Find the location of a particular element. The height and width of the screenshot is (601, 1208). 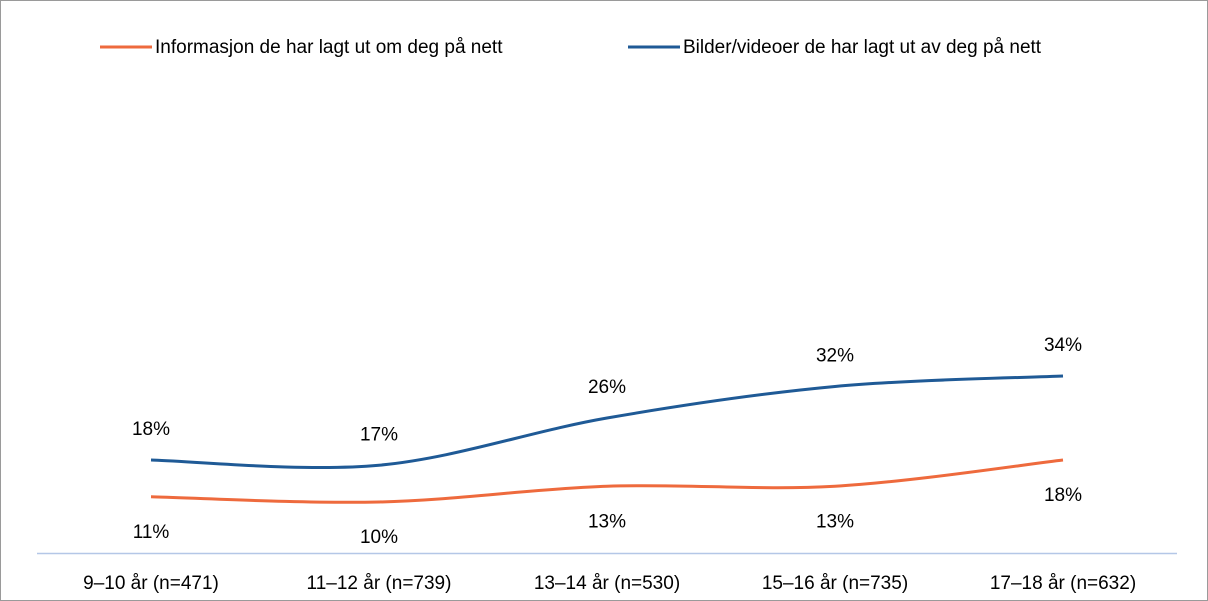

data-label: 34% is located at coordinates (1063, 345).